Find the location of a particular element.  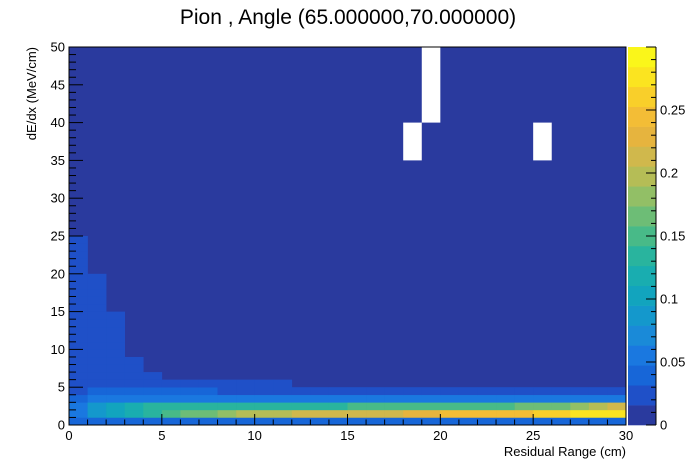

y-tick-label: 35 is located at coordinates (58, 160).